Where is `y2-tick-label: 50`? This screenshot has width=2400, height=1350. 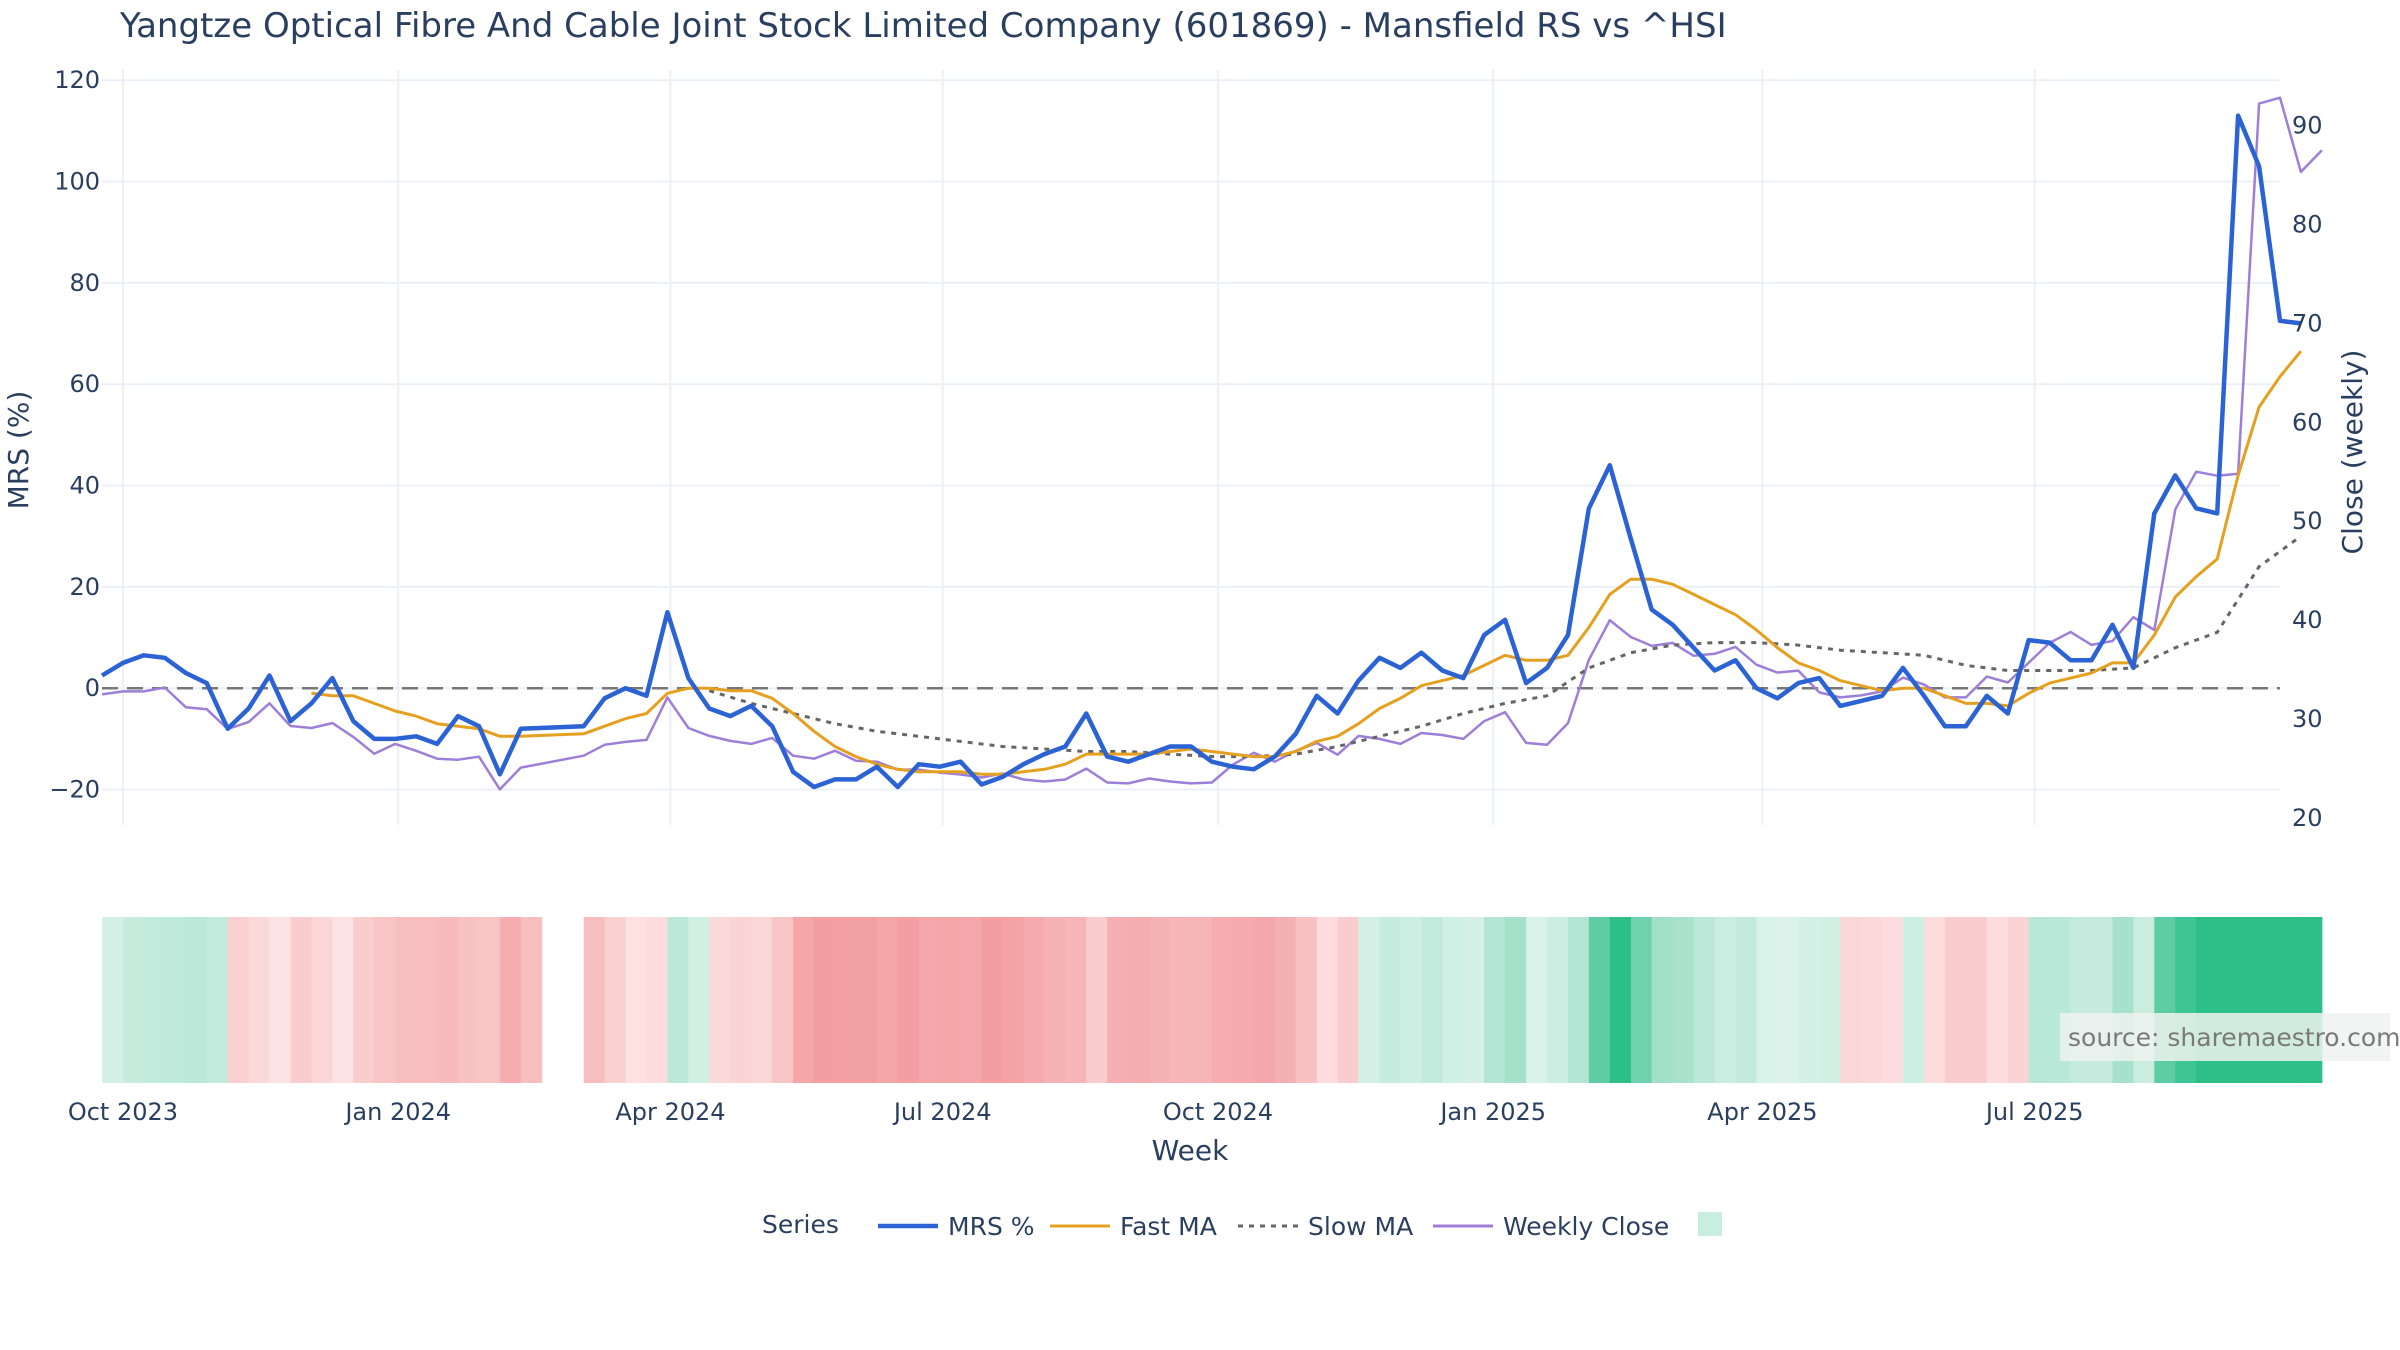
y2-tick-label: 50 is located at coordinates (2307, 521).